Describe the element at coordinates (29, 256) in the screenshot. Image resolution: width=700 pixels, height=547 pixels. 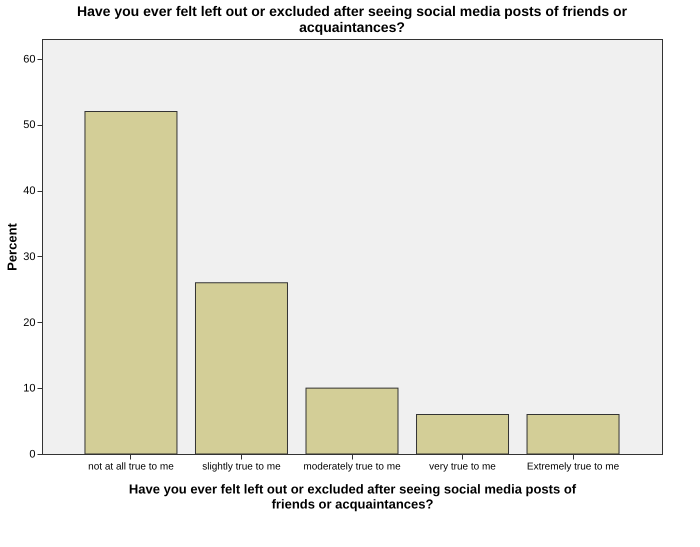
I see `y-tick-label: 30` at that location.